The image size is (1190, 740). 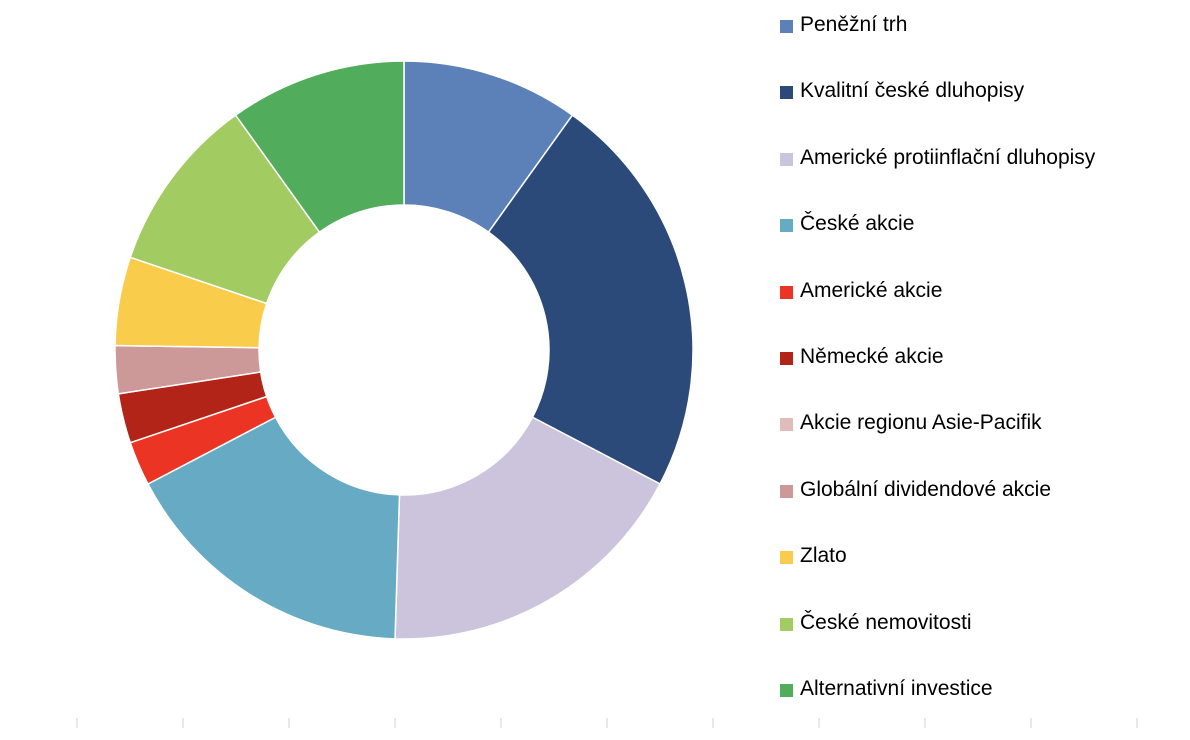 I want to click on legend-item: Alternativní investice, so click(x=980, y=707).